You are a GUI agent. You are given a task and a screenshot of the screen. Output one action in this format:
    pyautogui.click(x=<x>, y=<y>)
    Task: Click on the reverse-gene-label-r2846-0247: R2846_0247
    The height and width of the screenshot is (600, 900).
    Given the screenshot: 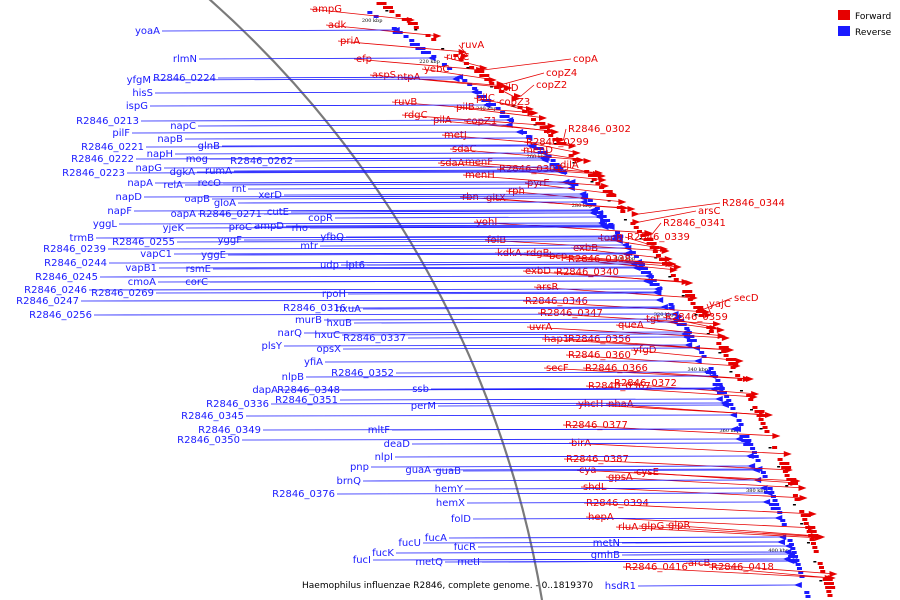 What is the action you would take?
    pyautogui.click(x=47, y=301)
    